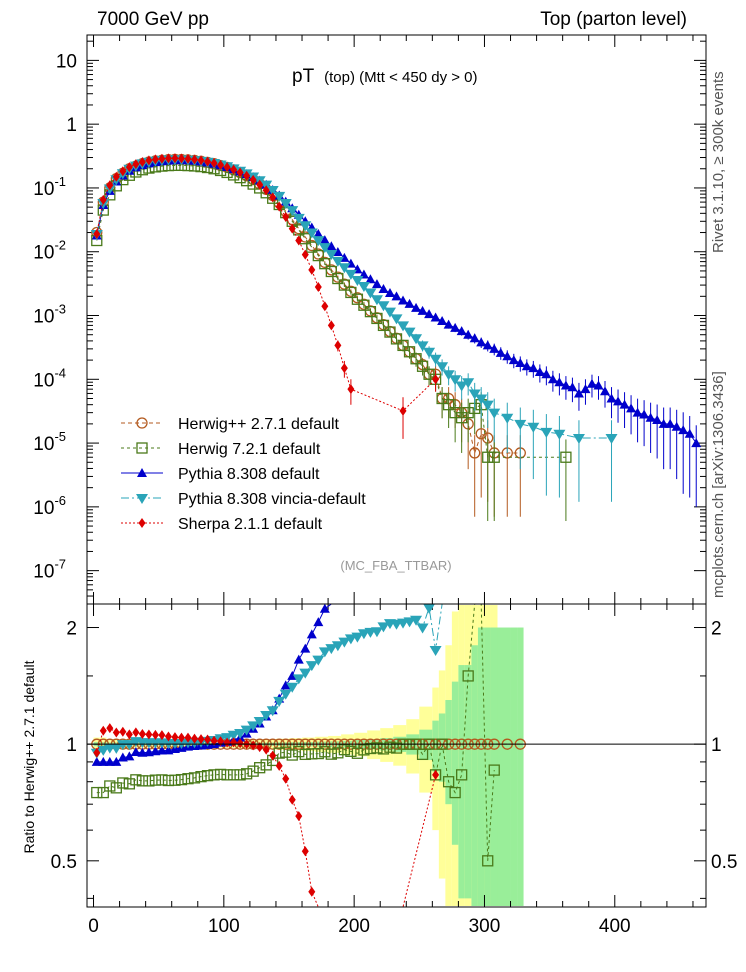  Describe the element at coordinates (71, 629) in the screenshot. I see `ratio-y-tick-label: 2` at that location.